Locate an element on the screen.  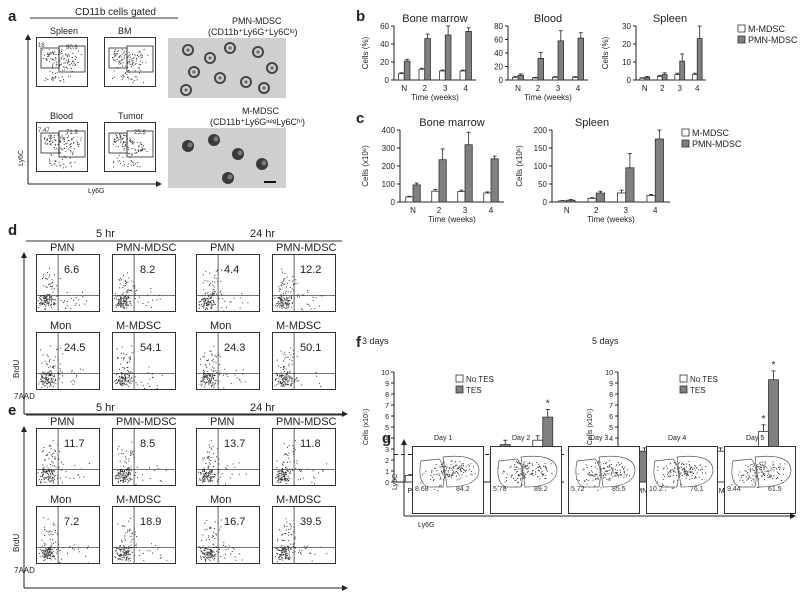
panel-e-group-5hr: 5 hr is located at coordinates (105, 408).